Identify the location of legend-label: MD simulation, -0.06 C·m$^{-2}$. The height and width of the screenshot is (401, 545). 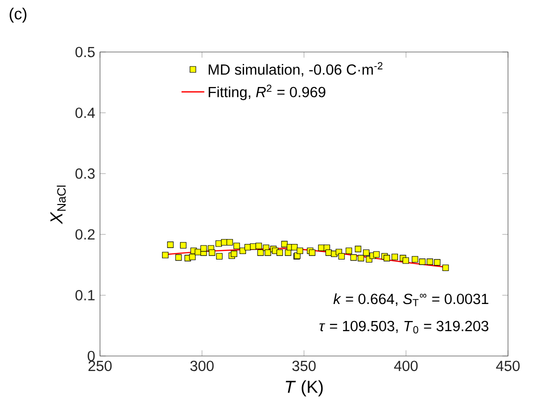
(295, 69).